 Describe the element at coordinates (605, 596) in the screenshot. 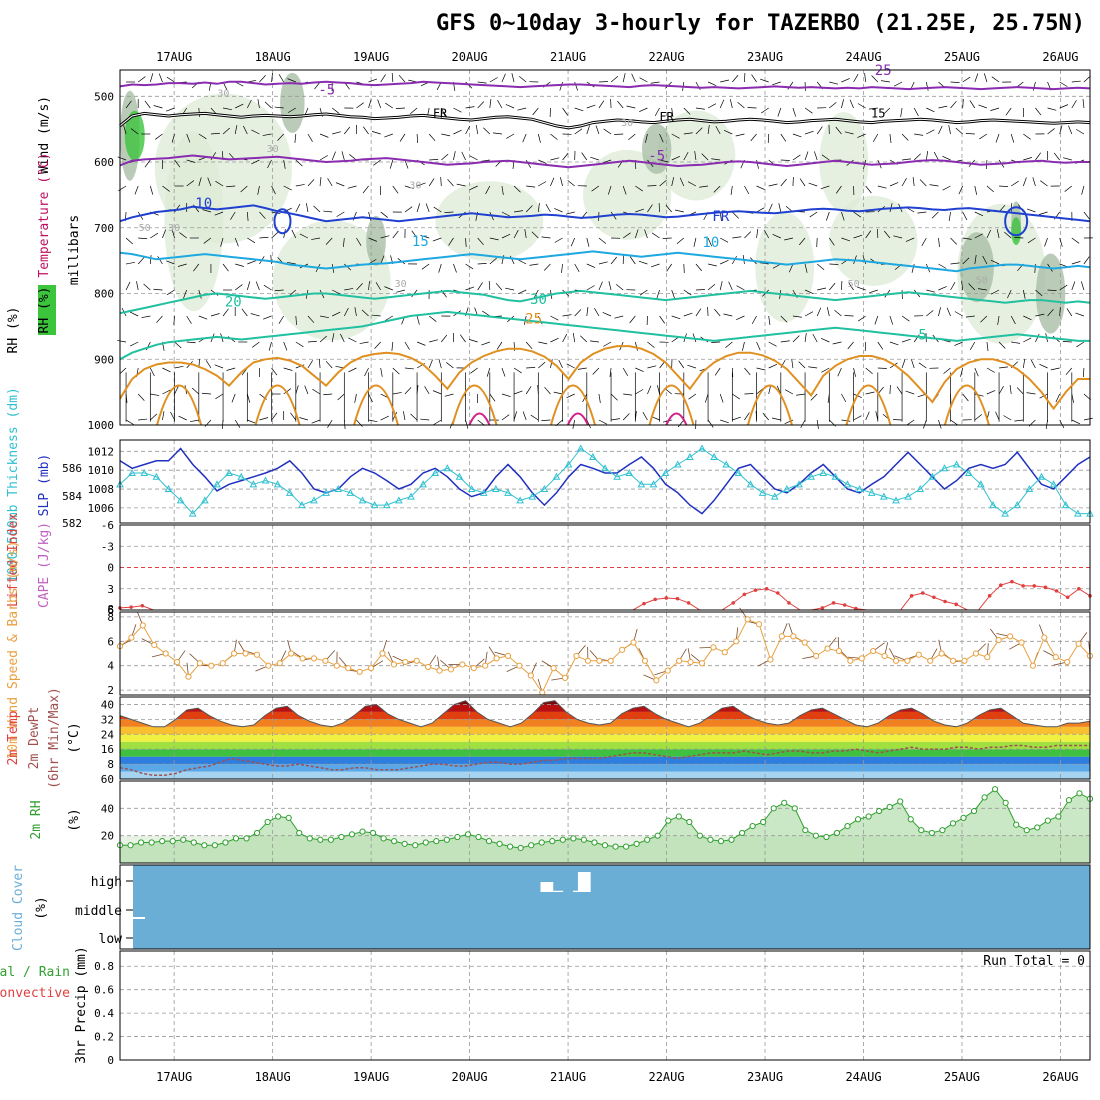

I see `lifted-index-line` at that location.